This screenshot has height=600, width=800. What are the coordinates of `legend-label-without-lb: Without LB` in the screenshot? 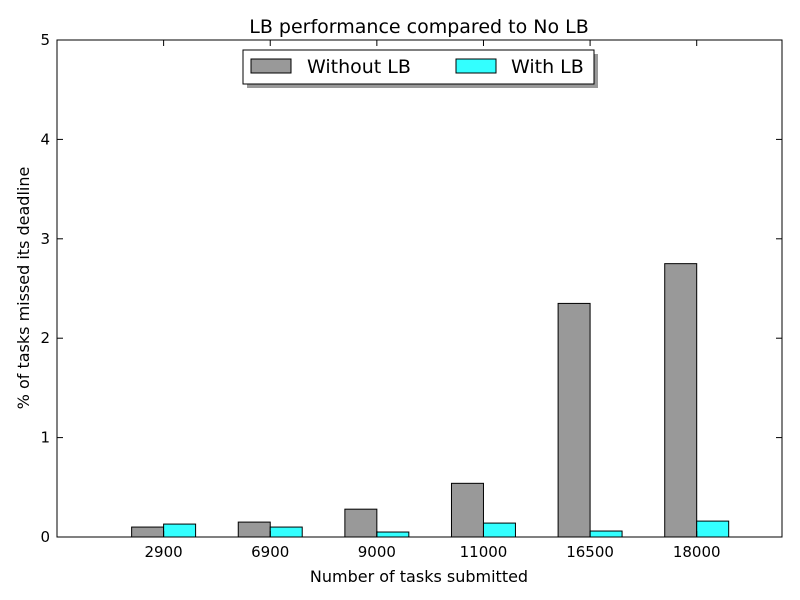 It's located at (359, 67).